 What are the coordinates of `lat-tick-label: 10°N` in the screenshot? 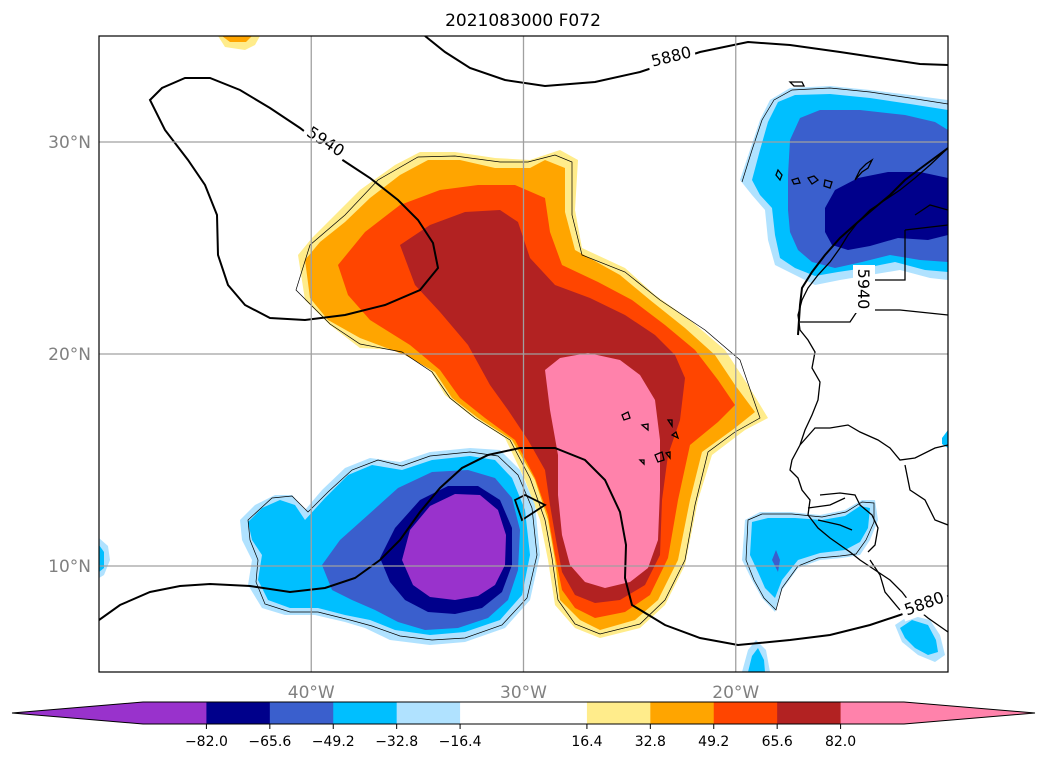 It's located at (69, 567).